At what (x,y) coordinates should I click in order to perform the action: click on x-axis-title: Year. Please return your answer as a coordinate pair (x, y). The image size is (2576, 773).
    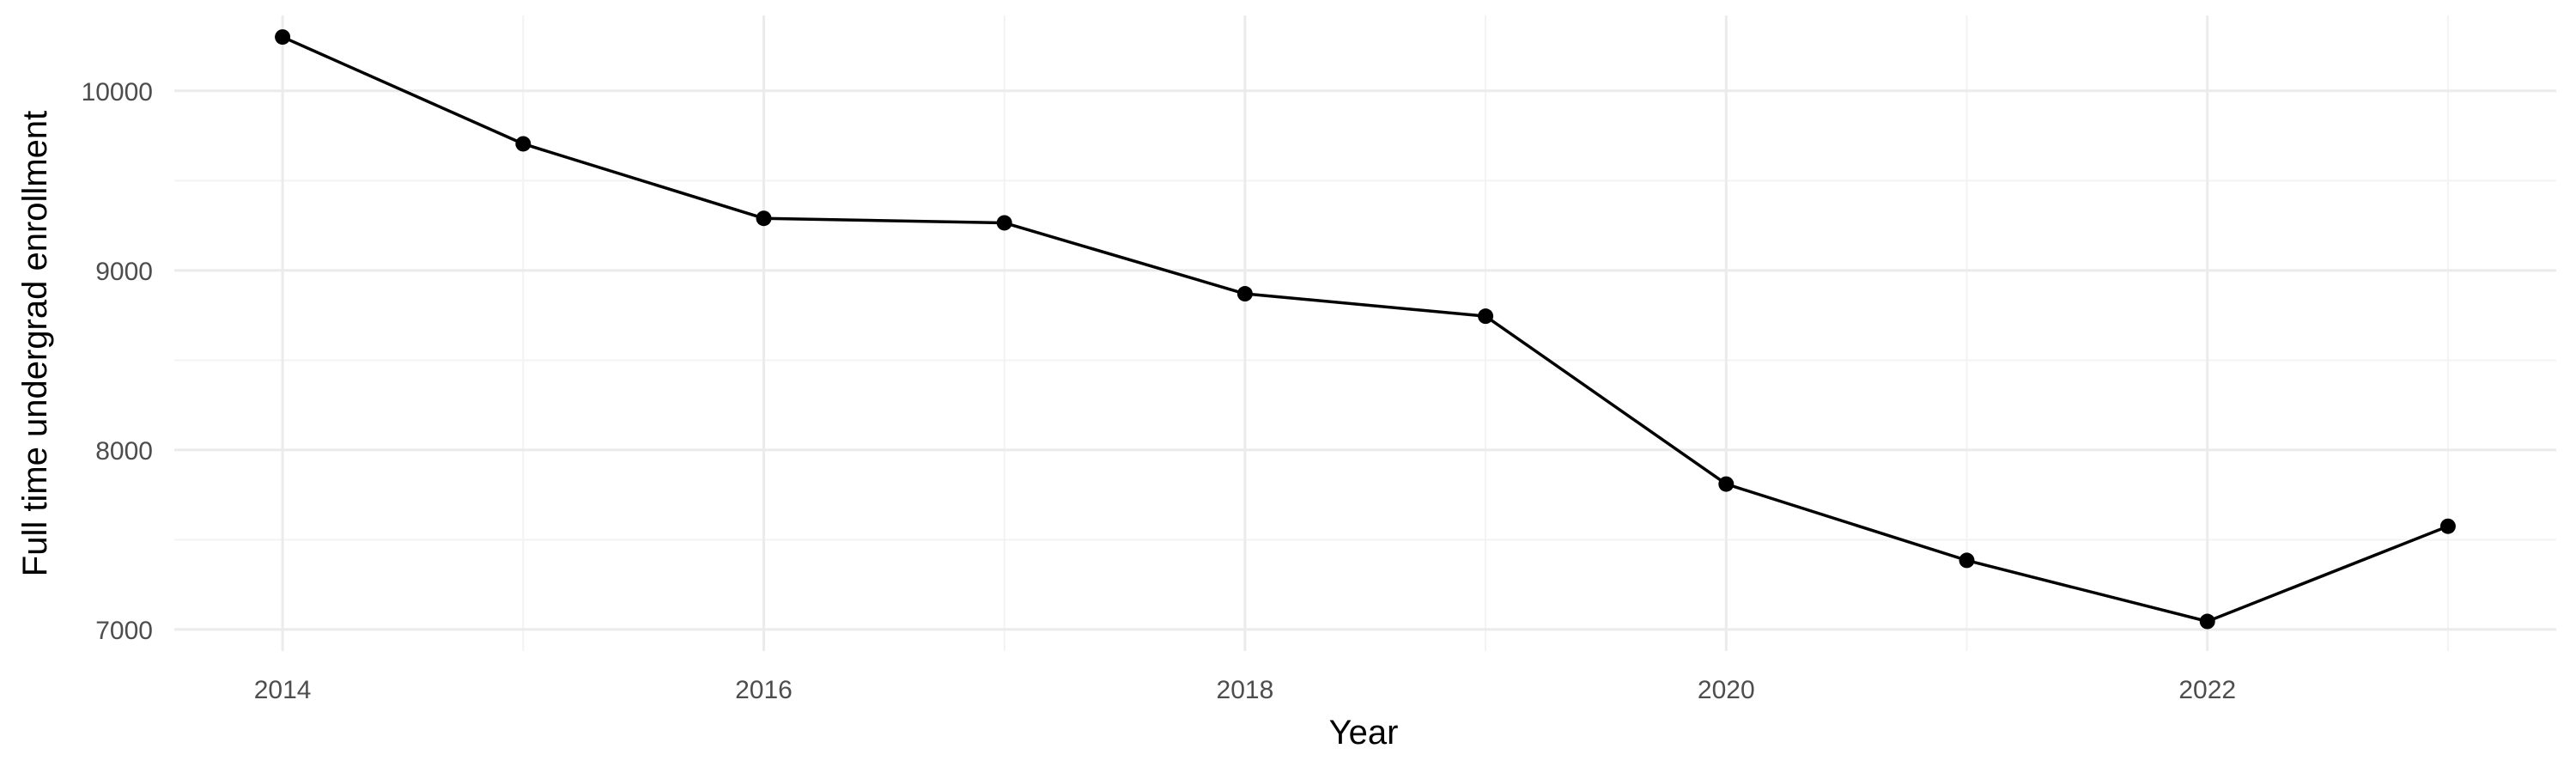
    Looking at the image, I should click on (1364, 733).